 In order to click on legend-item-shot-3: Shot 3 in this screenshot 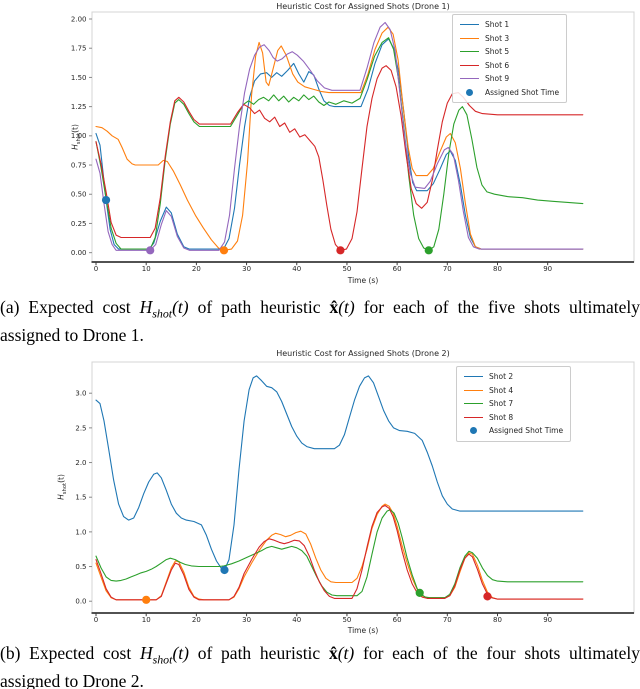, I will do `click(509, 39)`.